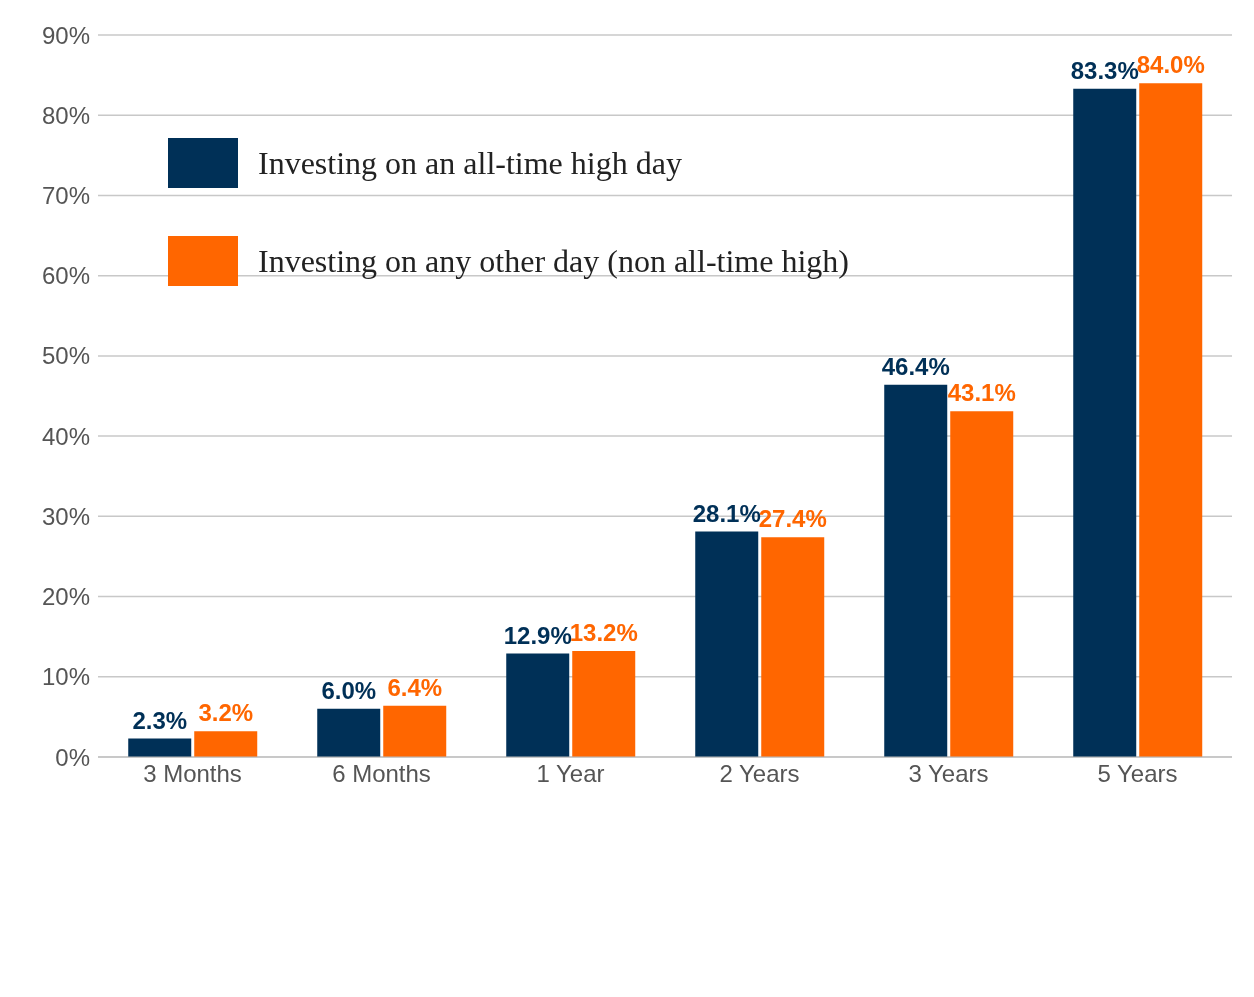 This screenshot has width=1254, height=997. Describe the element at coordinates (65, 516) in the screenshot. I see `y-tick-label: 30%` at that location.